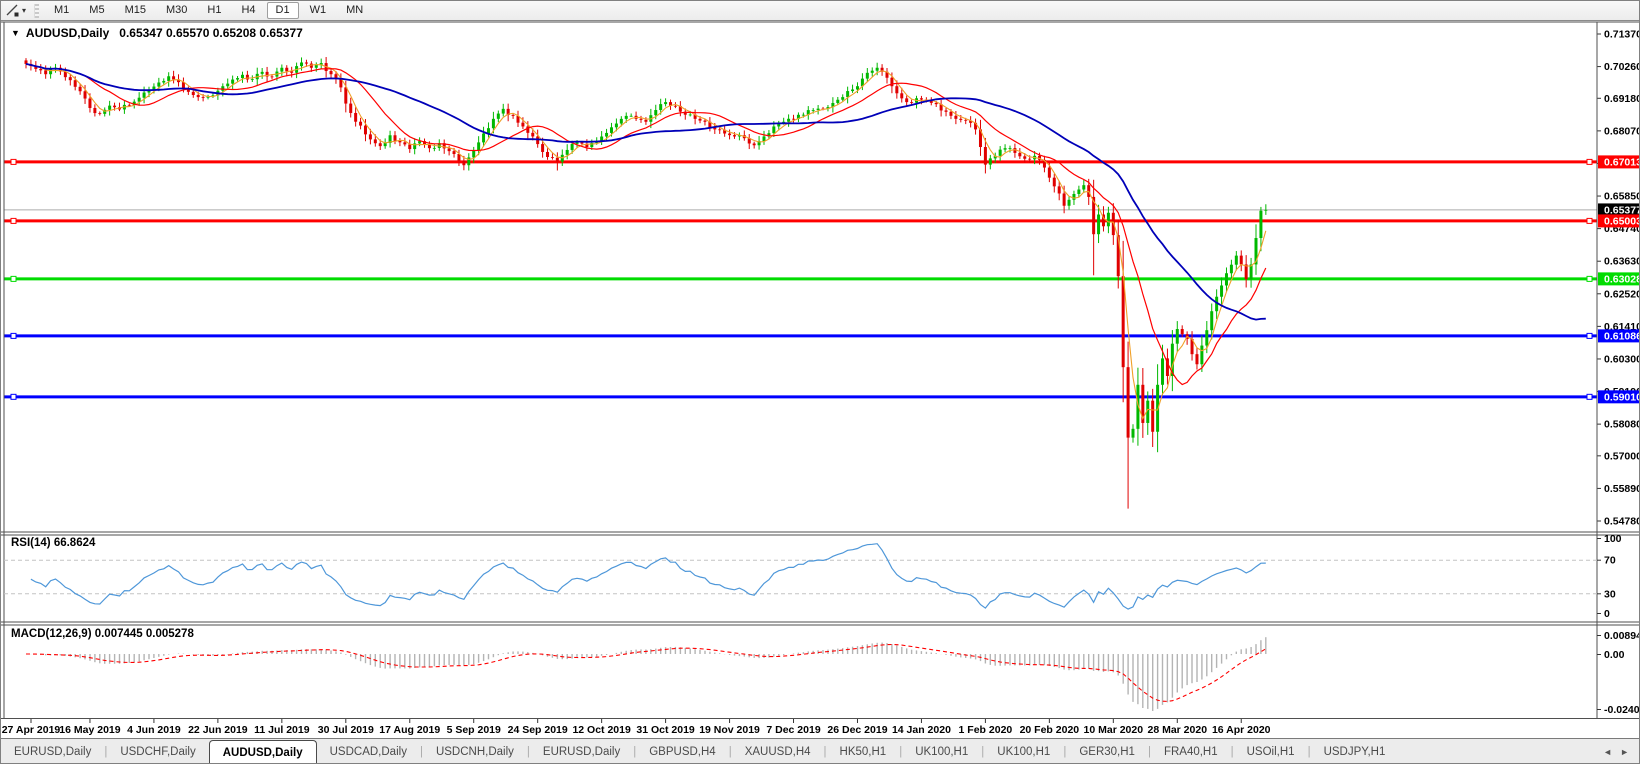 This screenshot has height=764, width=1640. What do you see at coordinates (1624, 752) in the screenshot?
I see `tab-scroll-right-icon: ►` at bounding box center [1624, 752].